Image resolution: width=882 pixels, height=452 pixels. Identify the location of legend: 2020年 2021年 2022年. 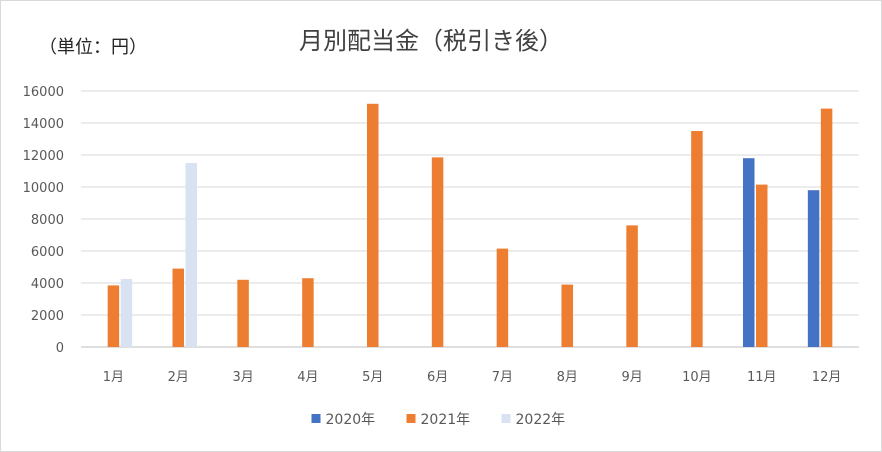
(438, 420).